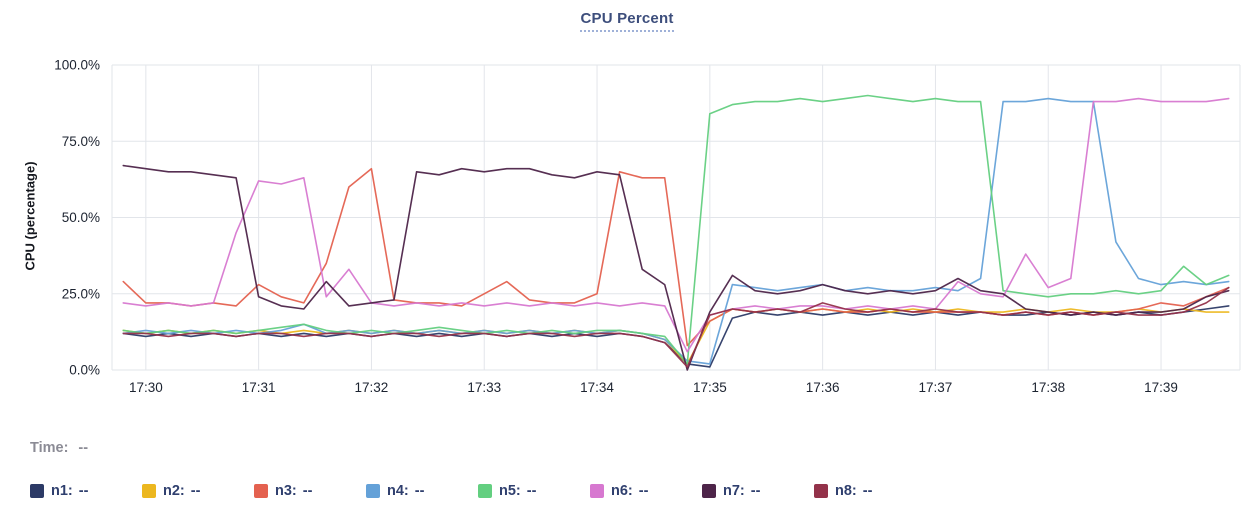 The width and height of the screenshot is (1254, 530). What do you see at coordinates (676, 336) in the screenshot?
I see `series-line-n1` at bounding box center [676, 336].